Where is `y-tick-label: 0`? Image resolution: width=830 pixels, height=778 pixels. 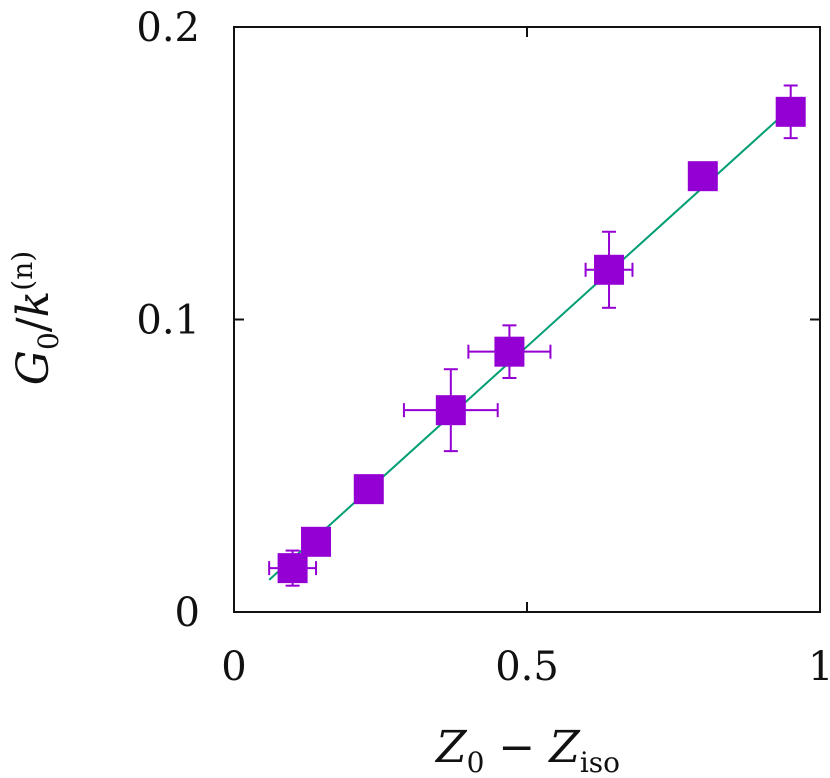
y-tick-label: 0 is located at coordinates (187, 613).